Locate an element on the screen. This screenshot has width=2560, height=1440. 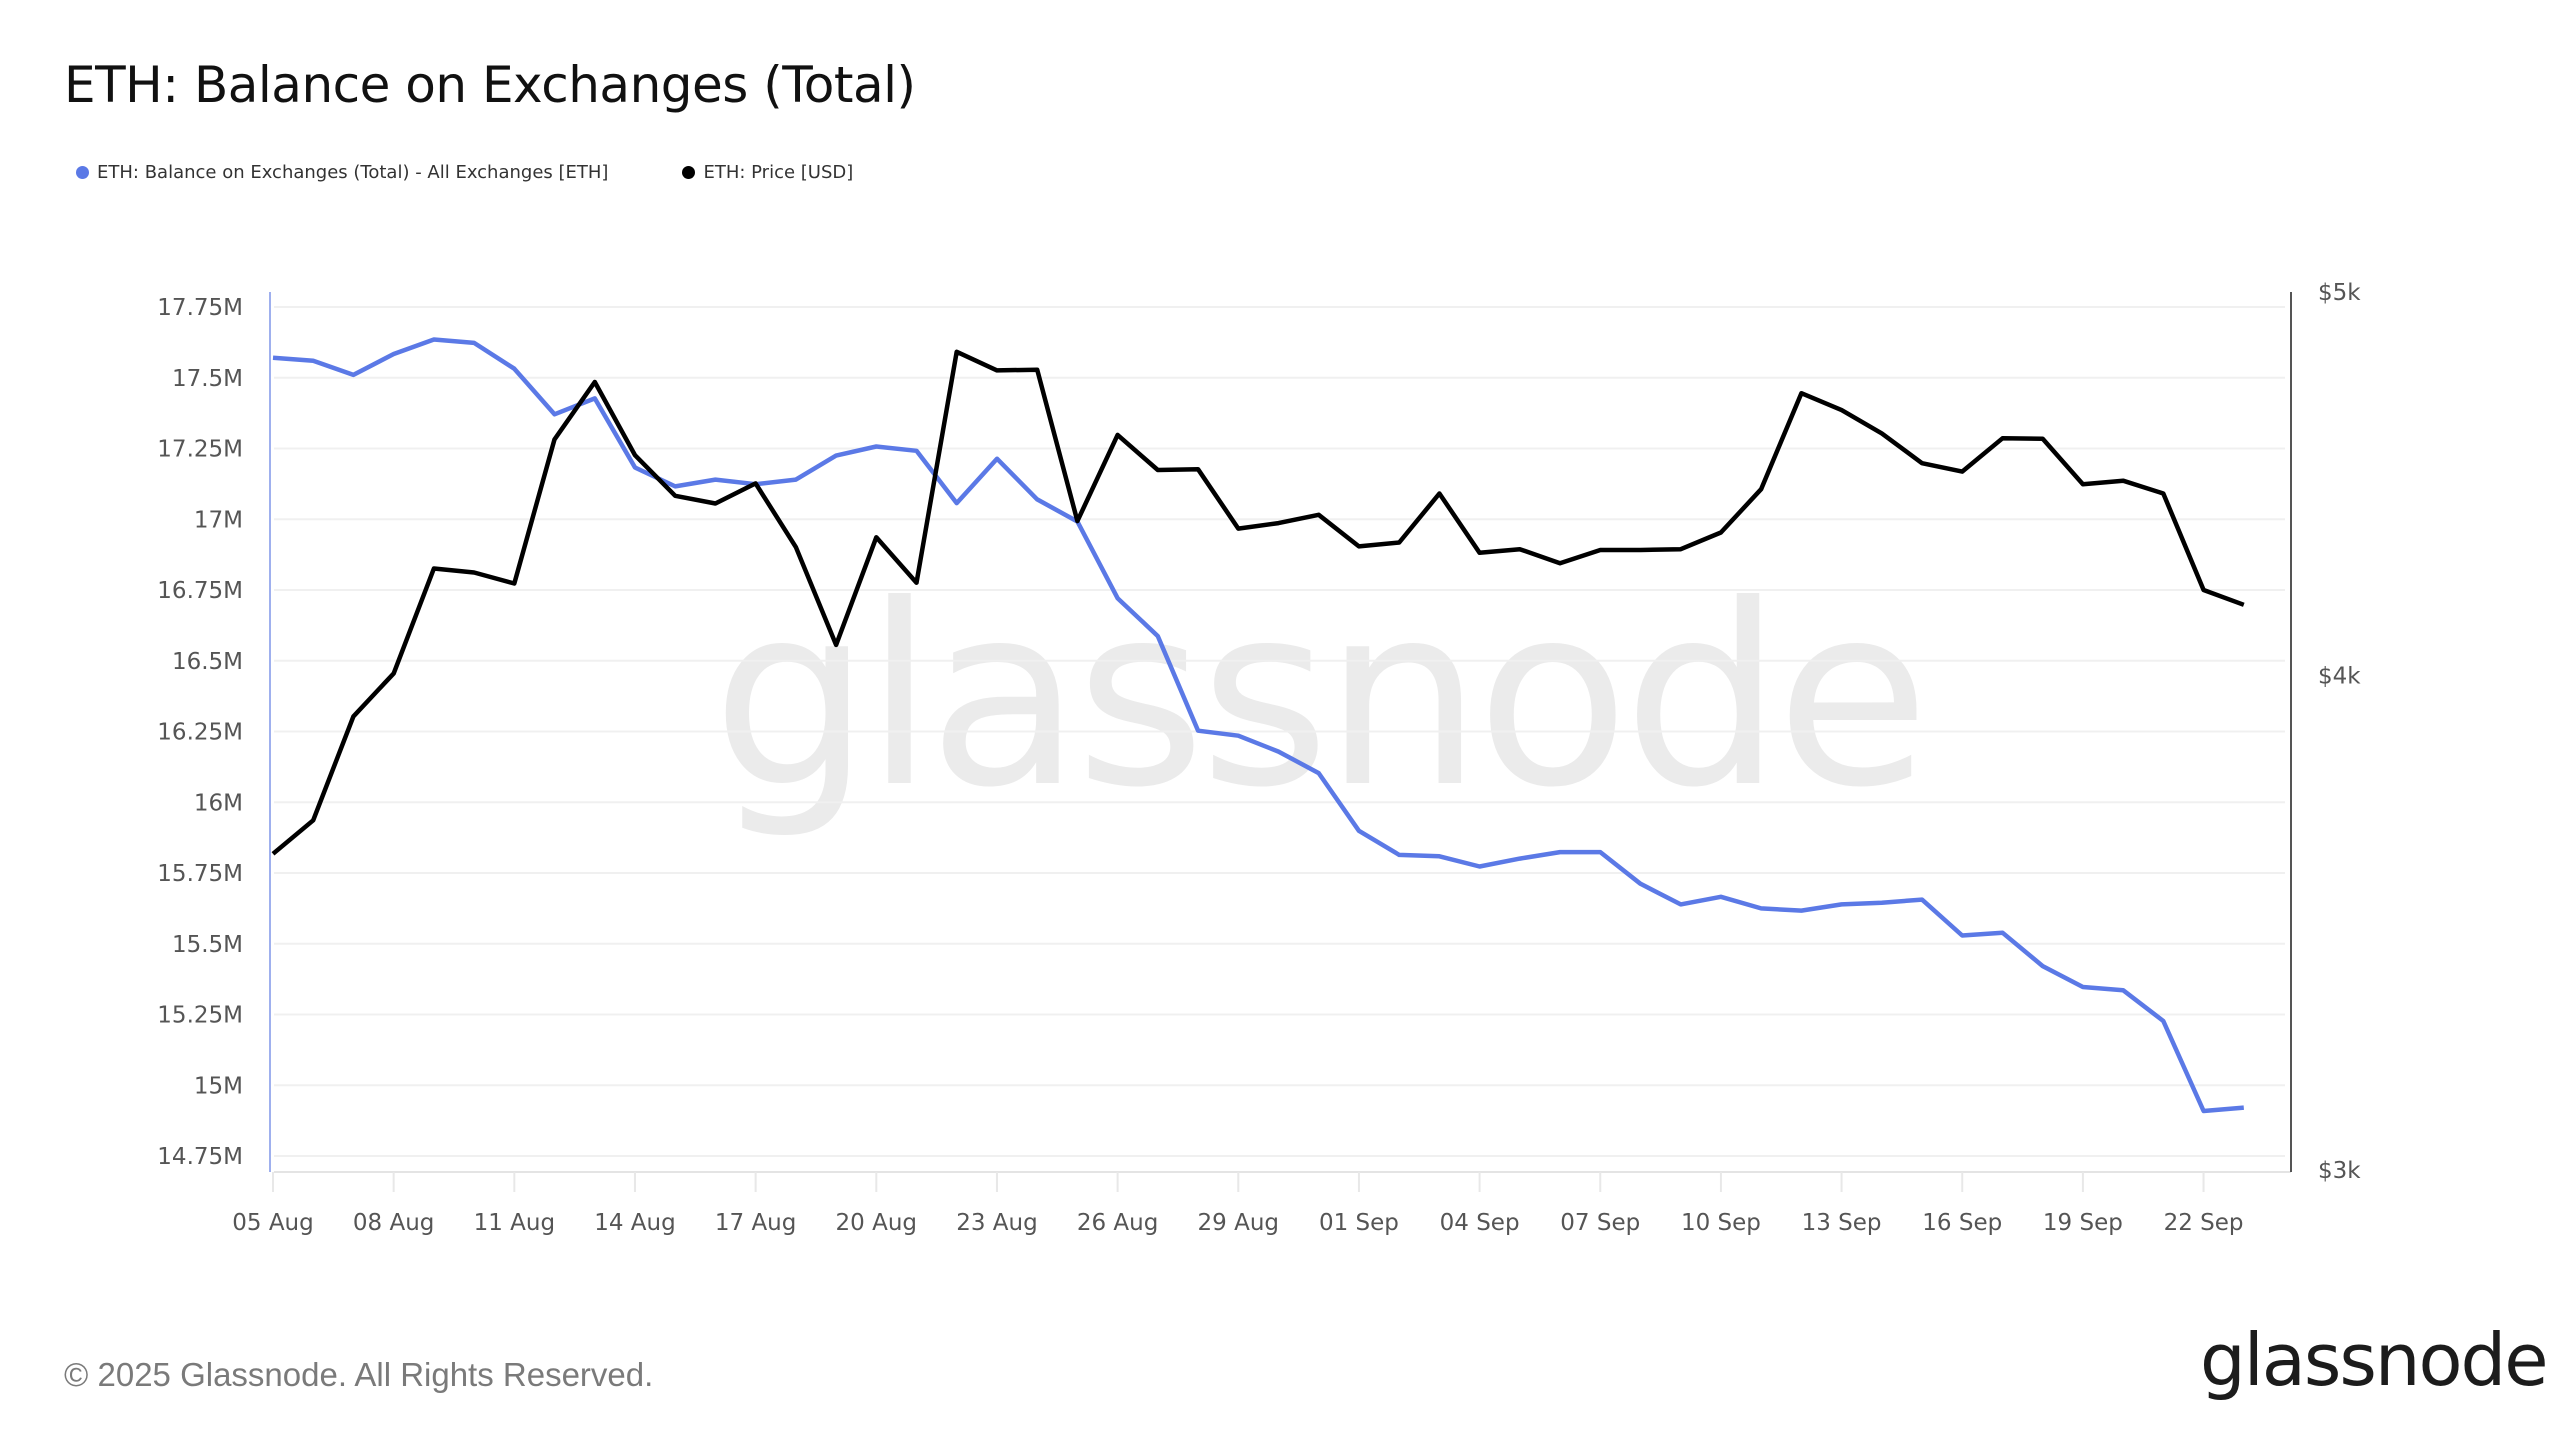
y-axis-right: $5k $4k $3k is located at coordinates (2325, 732).